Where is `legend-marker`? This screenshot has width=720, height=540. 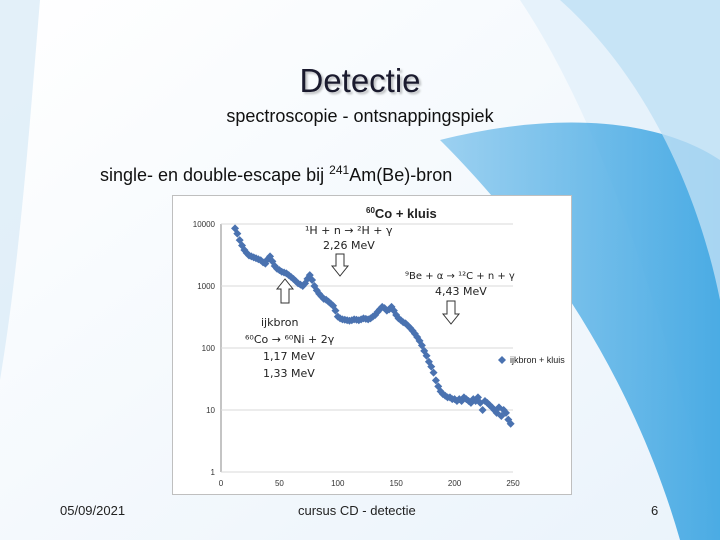 legend-marker is located at coordinates (502, 360).